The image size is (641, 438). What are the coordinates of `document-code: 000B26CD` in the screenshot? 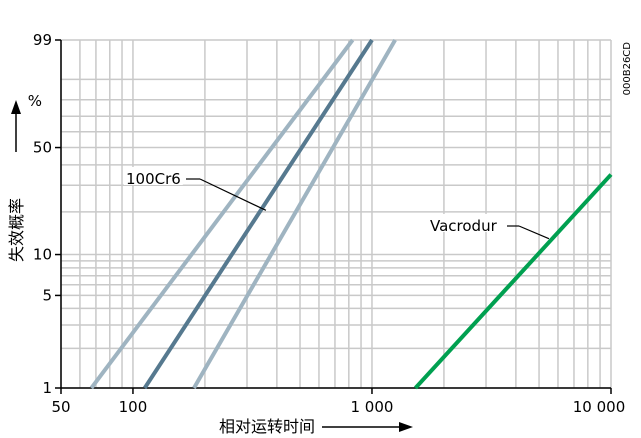 It's located at (627, 69).